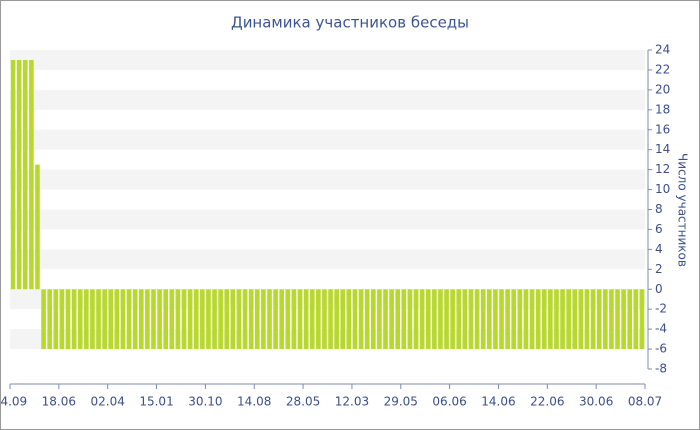 The image size is (700, 430). Describe the element at coordinates (352, 402) in the screenshot. I see `x-tick-label: 12.03` at that location.